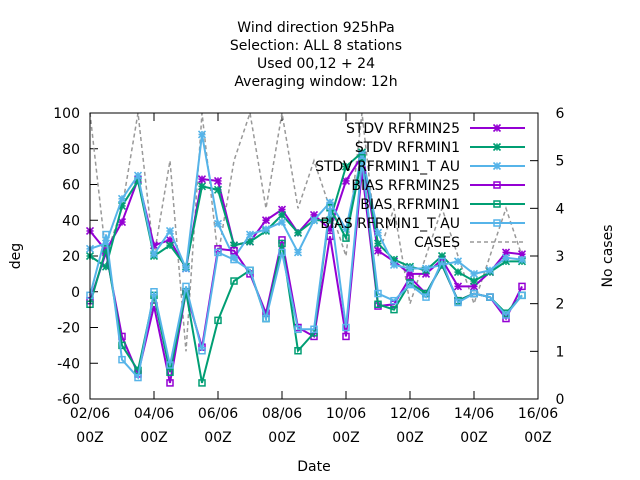 The width and height of the screenshot is (640, 480). What do you see at coordinates (71, 186) in the screenshot?
I see `y-tick-label: 60` at bounding box center [71, 186].